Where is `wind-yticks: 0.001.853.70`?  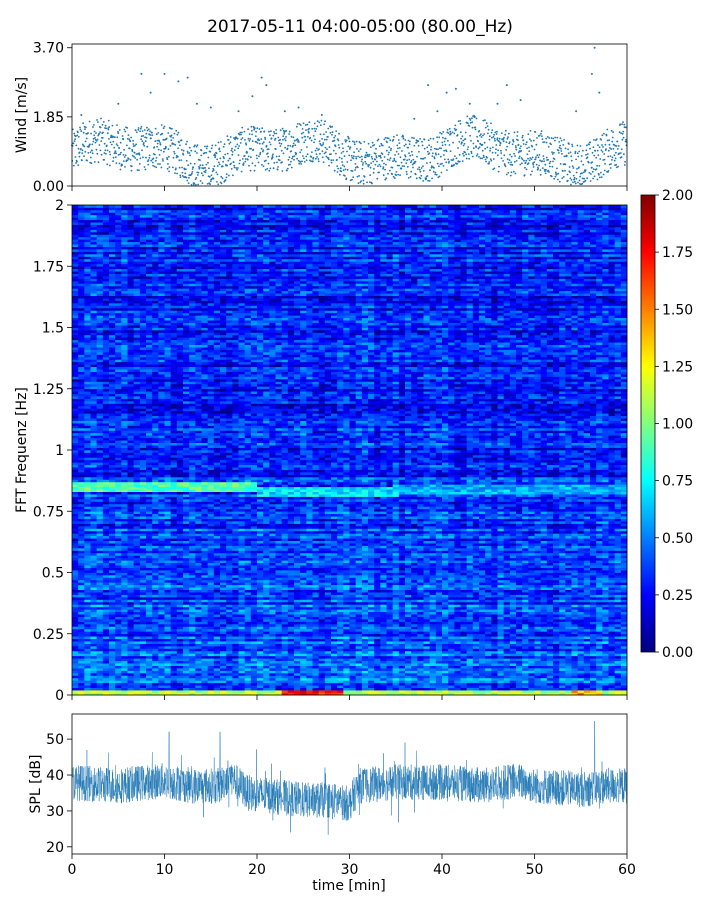 wind-yticks: 0.001.853.70 is located at coordinates (52, 118).